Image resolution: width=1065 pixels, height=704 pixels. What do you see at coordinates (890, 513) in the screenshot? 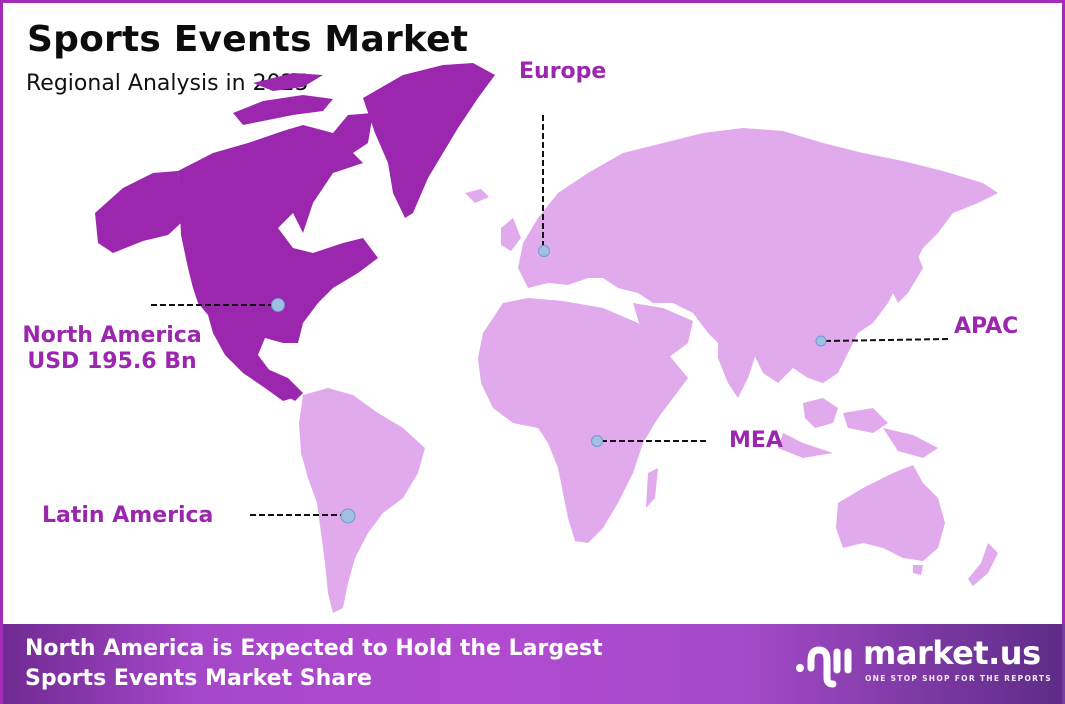
I see `region-australia` at bounding box center [890, 513].